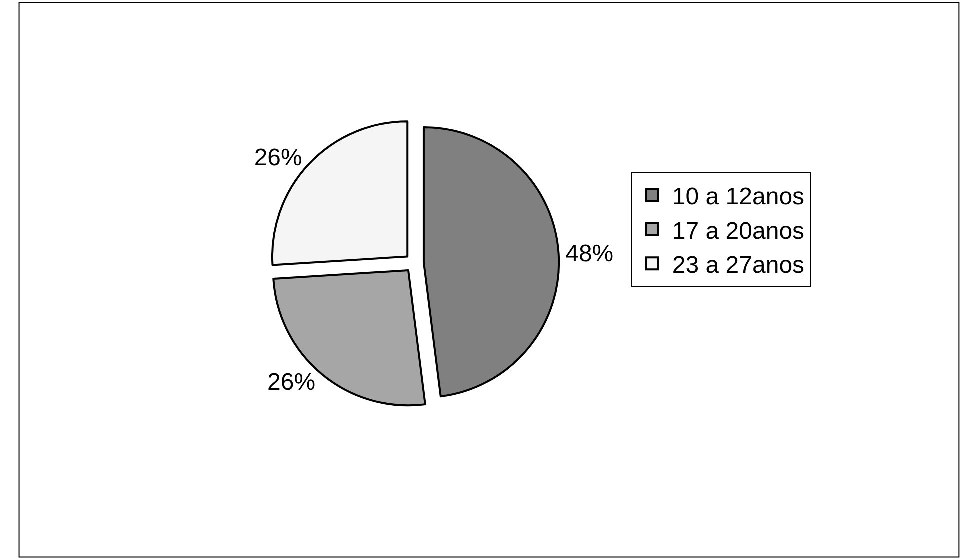  I want to click on data-label: 48%, so click(590, 254).